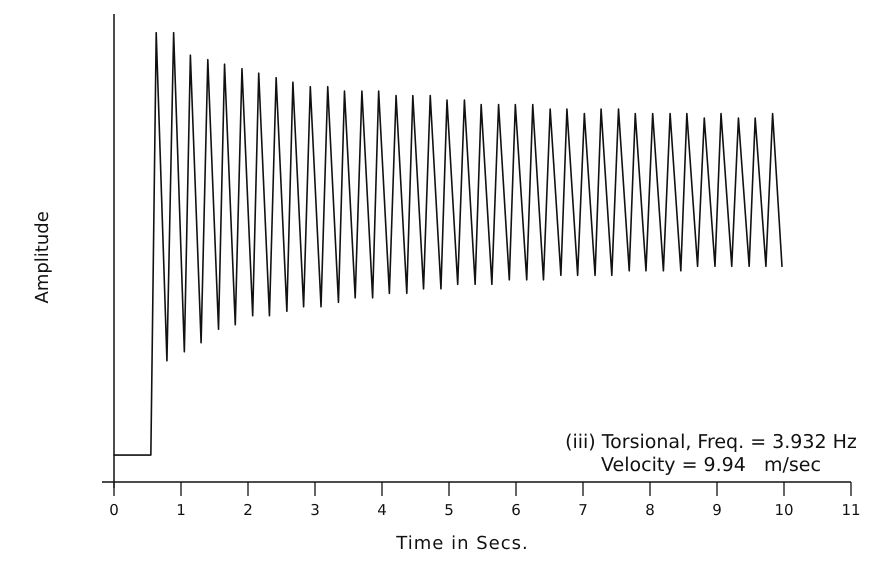 This screenshot has height=565, width=873. I want to click on x-tick-label: 10, so click(784, 510).